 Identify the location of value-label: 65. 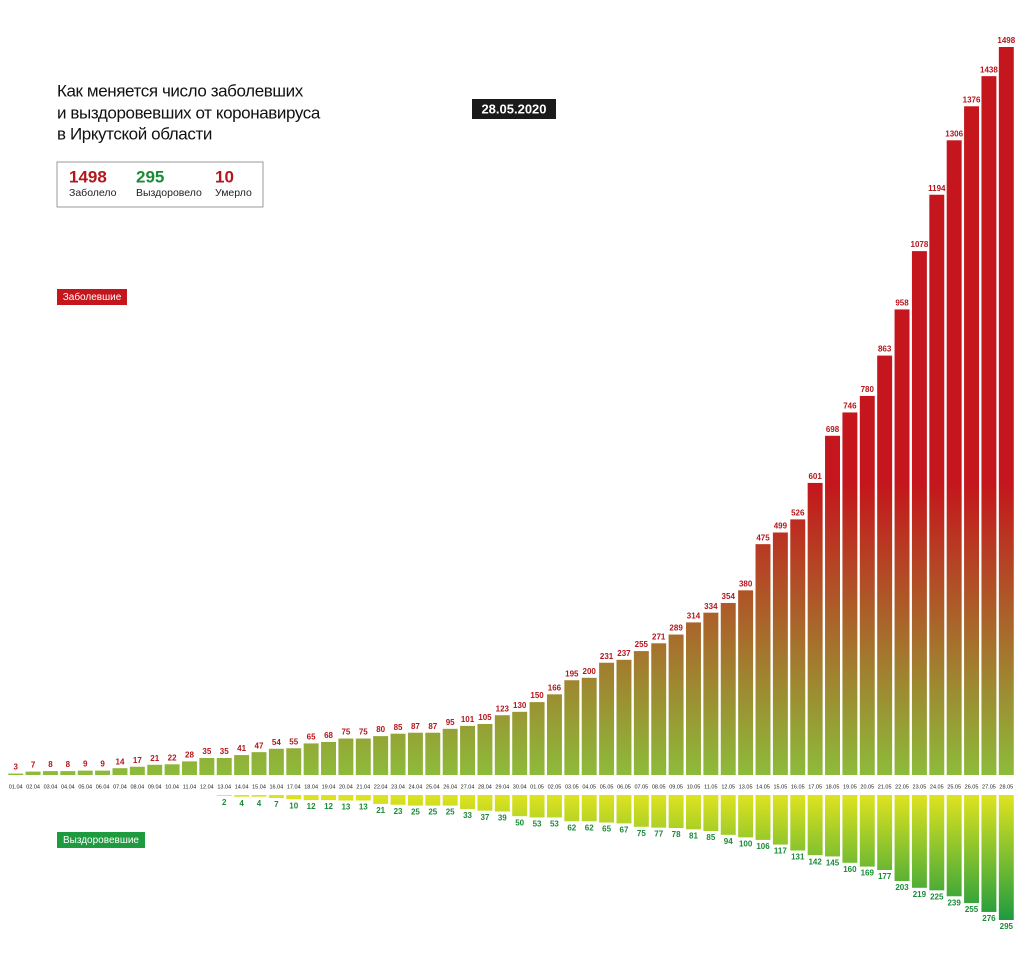
(311, 737).